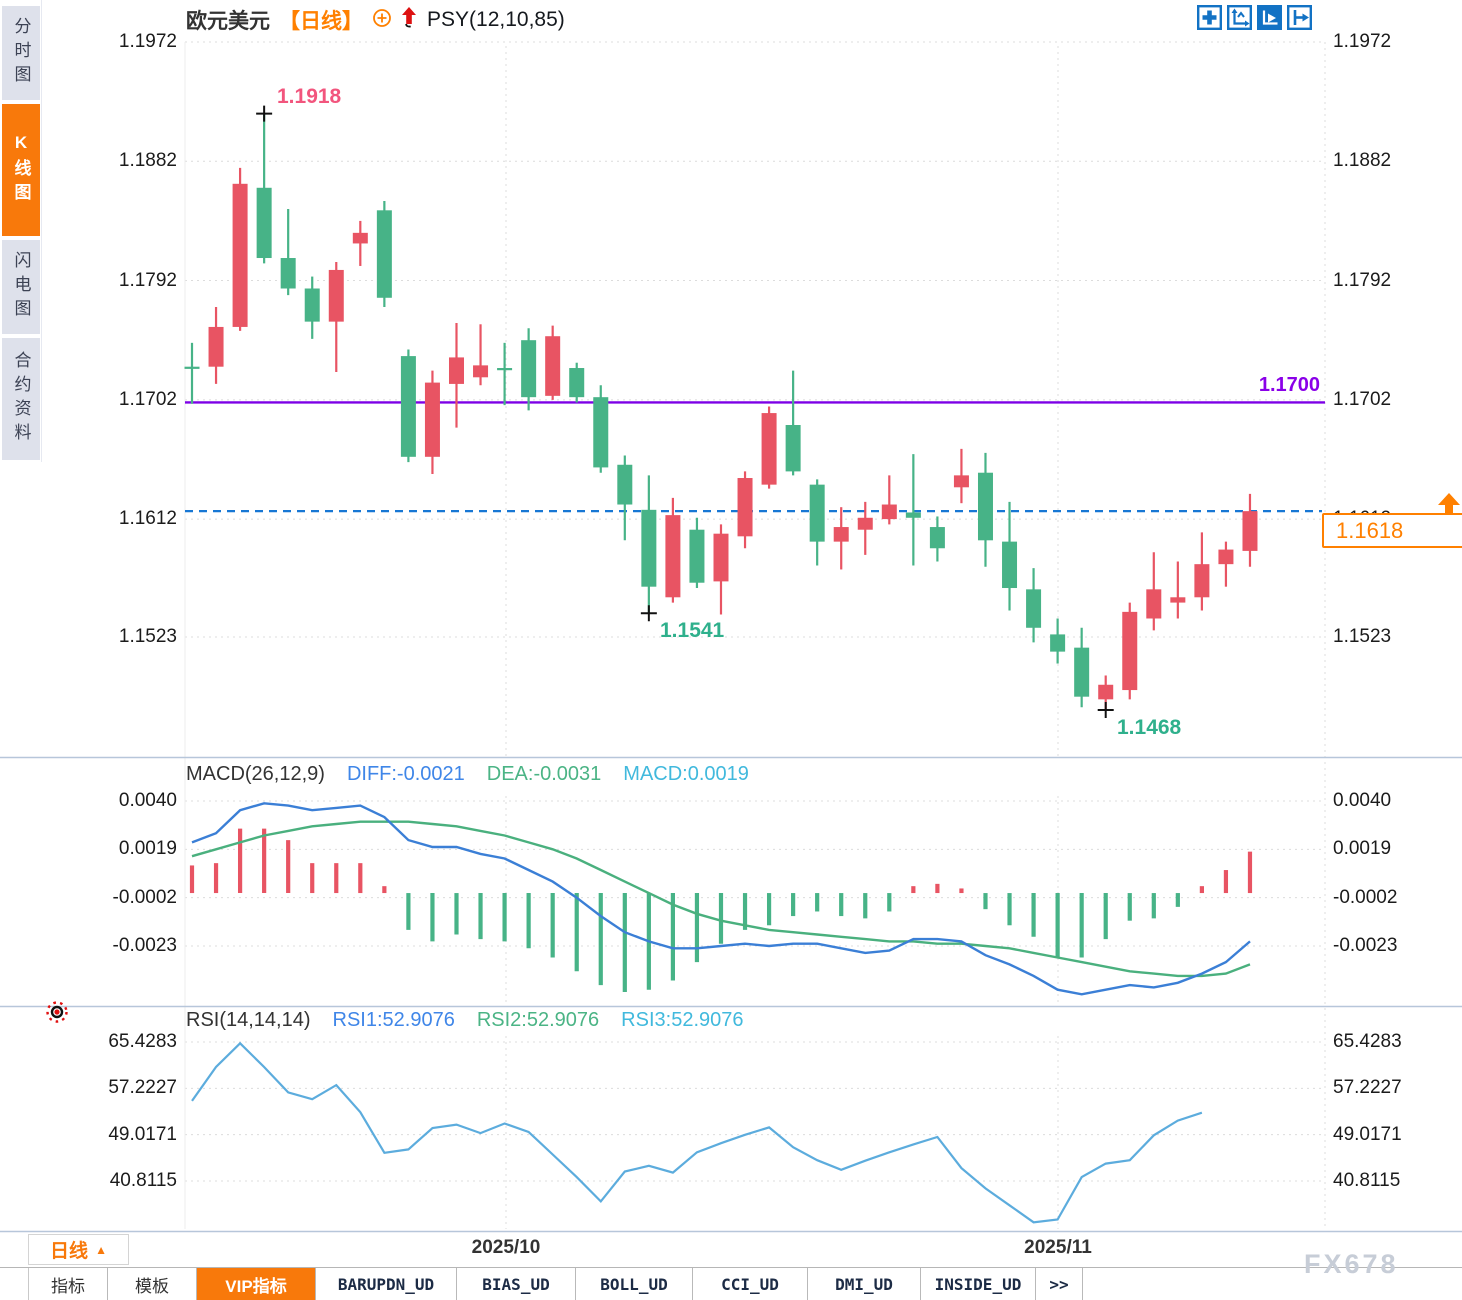 This screenshot has height=1300, width=1462. Describe the element at coordinates (152, 1284) in the screenshot. I see `tab-templates: 模板` at that location.